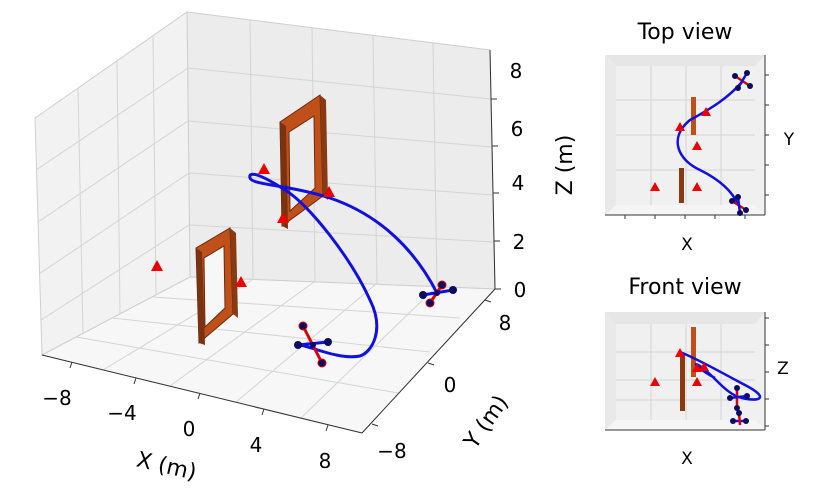  What do you see at coordinates (681, 185) in the screenshot?
I see `gate-1-top` at bounding box center [681, 185].